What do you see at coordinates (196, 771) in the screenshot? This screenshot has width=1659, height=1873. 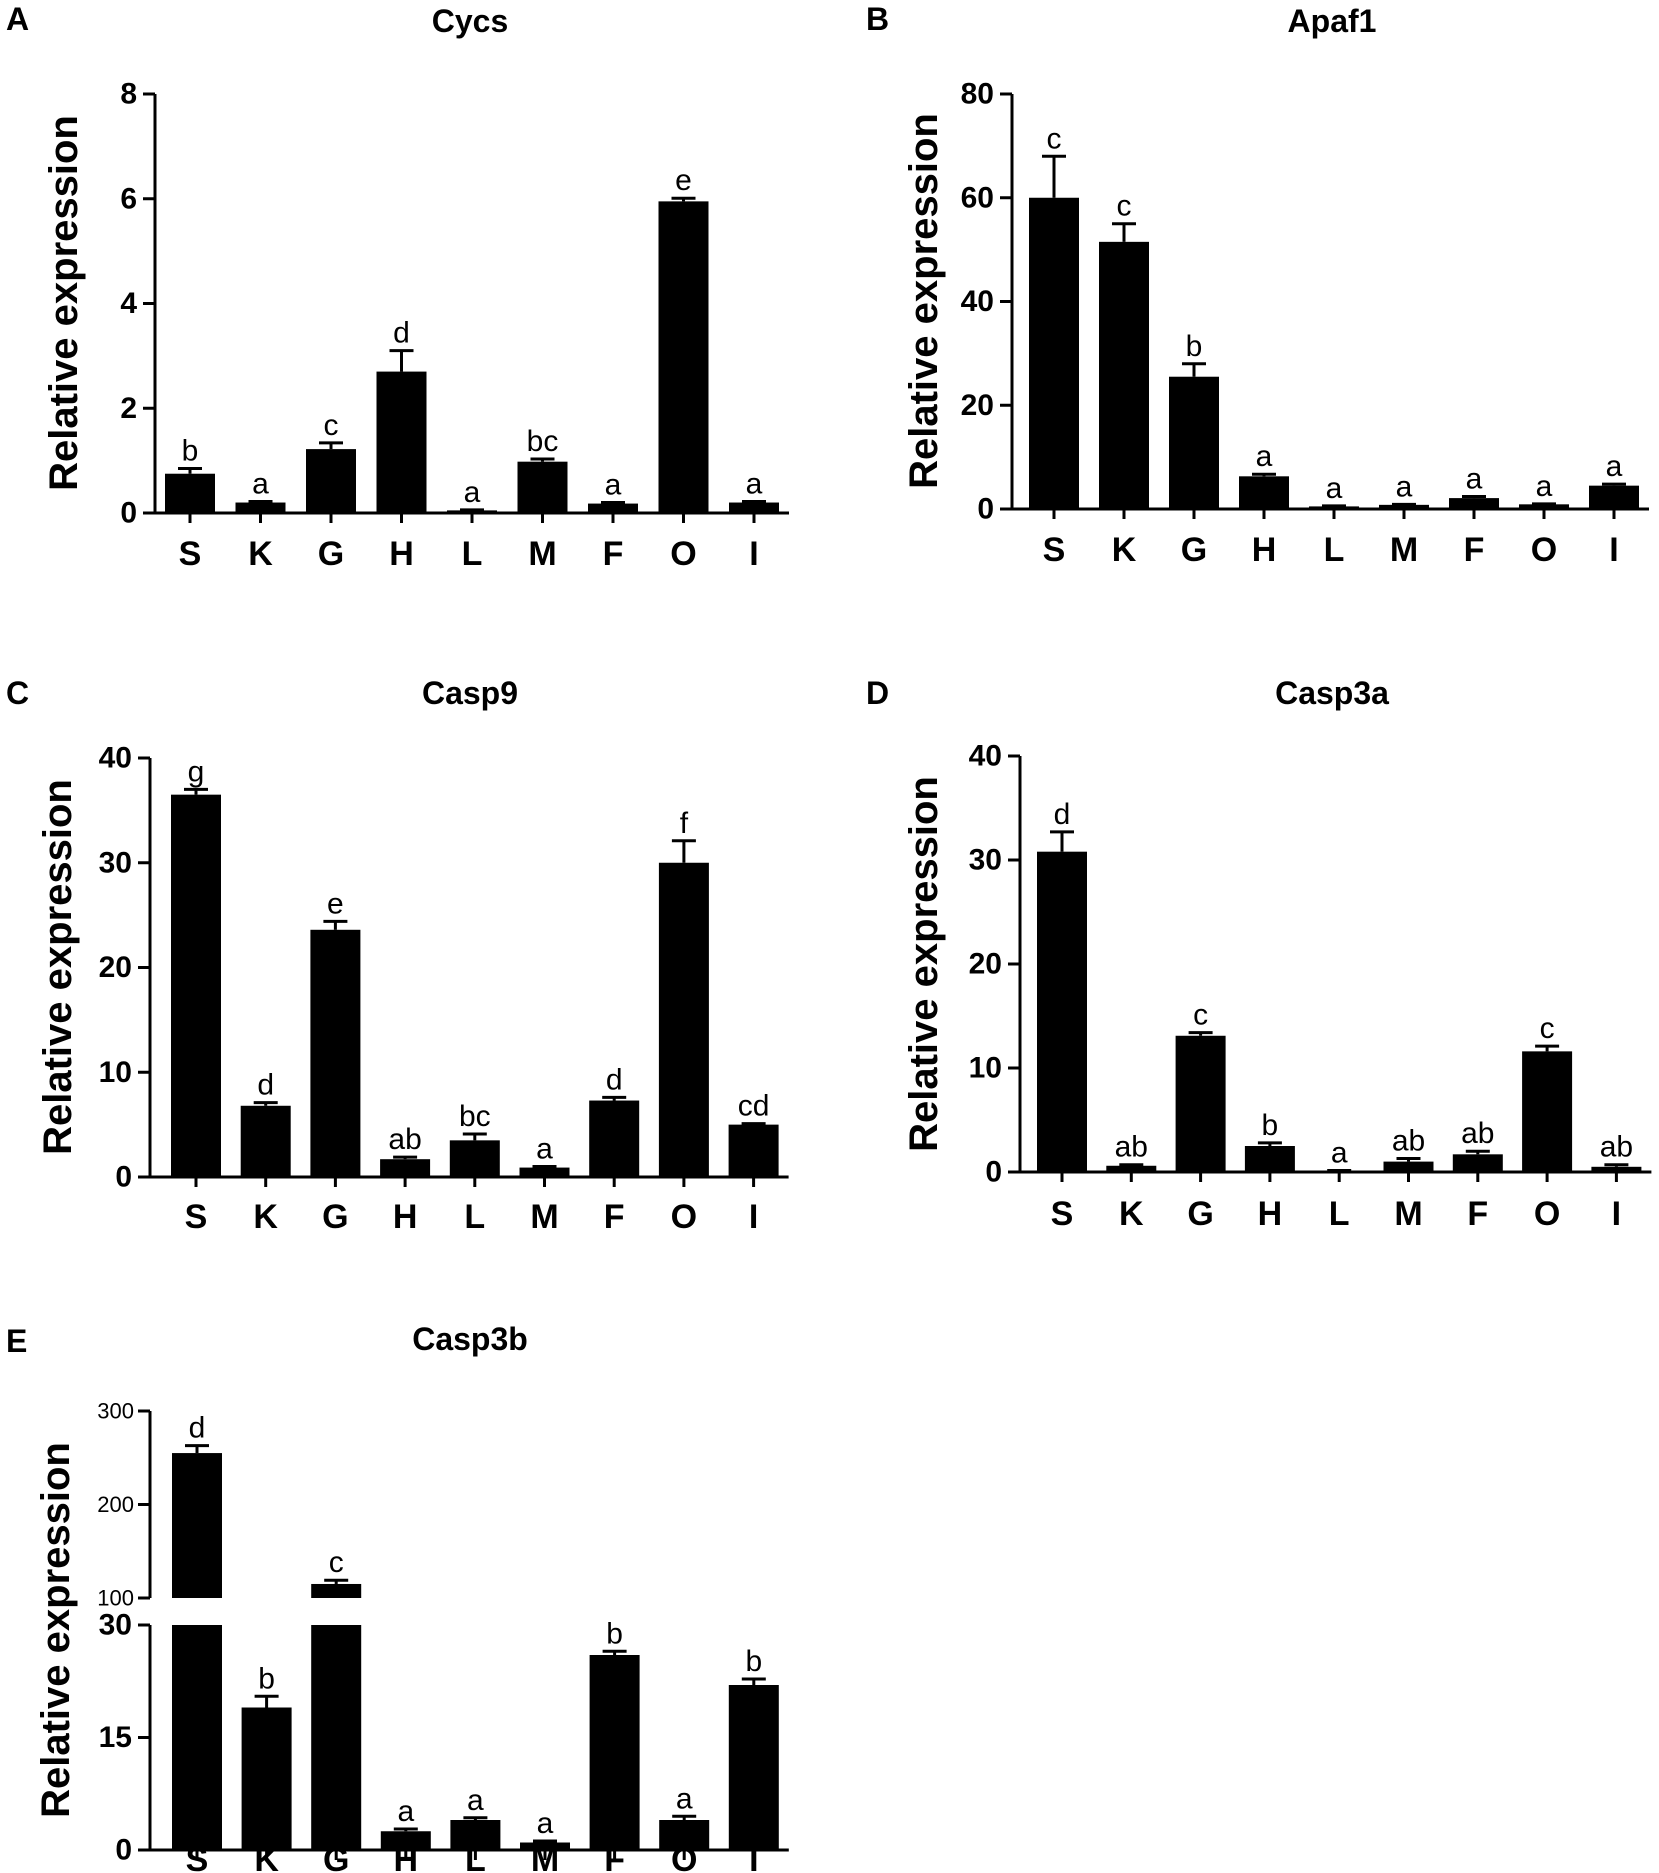 I see `significance-label: g` at bounding box center [196, 771].